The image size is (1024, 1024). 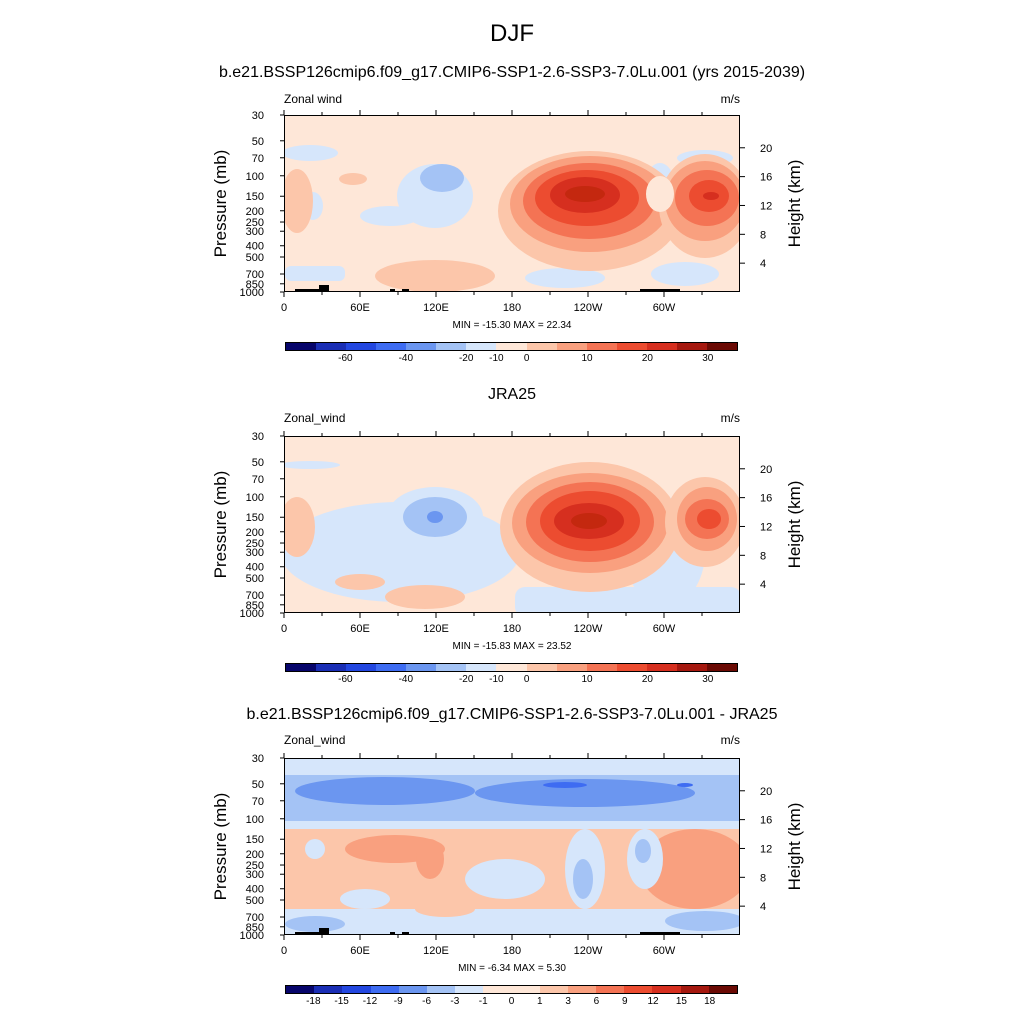 I want to click on units-label-1: m/s, so click(x=730, y=99).